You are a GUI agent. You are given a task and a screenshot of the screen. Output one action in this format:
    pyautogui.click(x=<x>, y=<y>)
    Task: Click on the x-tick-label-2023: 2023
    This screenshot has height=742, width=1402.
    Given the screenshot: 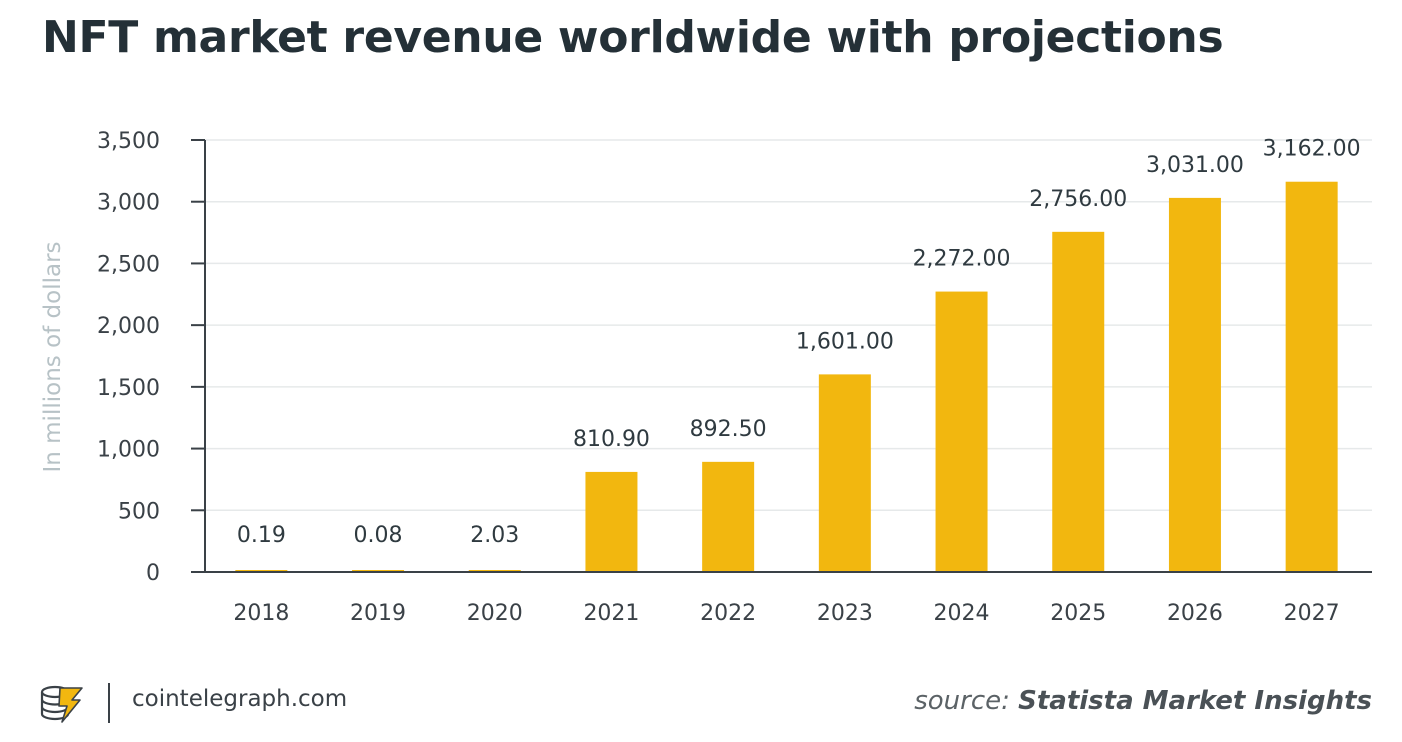 What is the action you would take?
    pyautogui.click(x=845, y=613)
    